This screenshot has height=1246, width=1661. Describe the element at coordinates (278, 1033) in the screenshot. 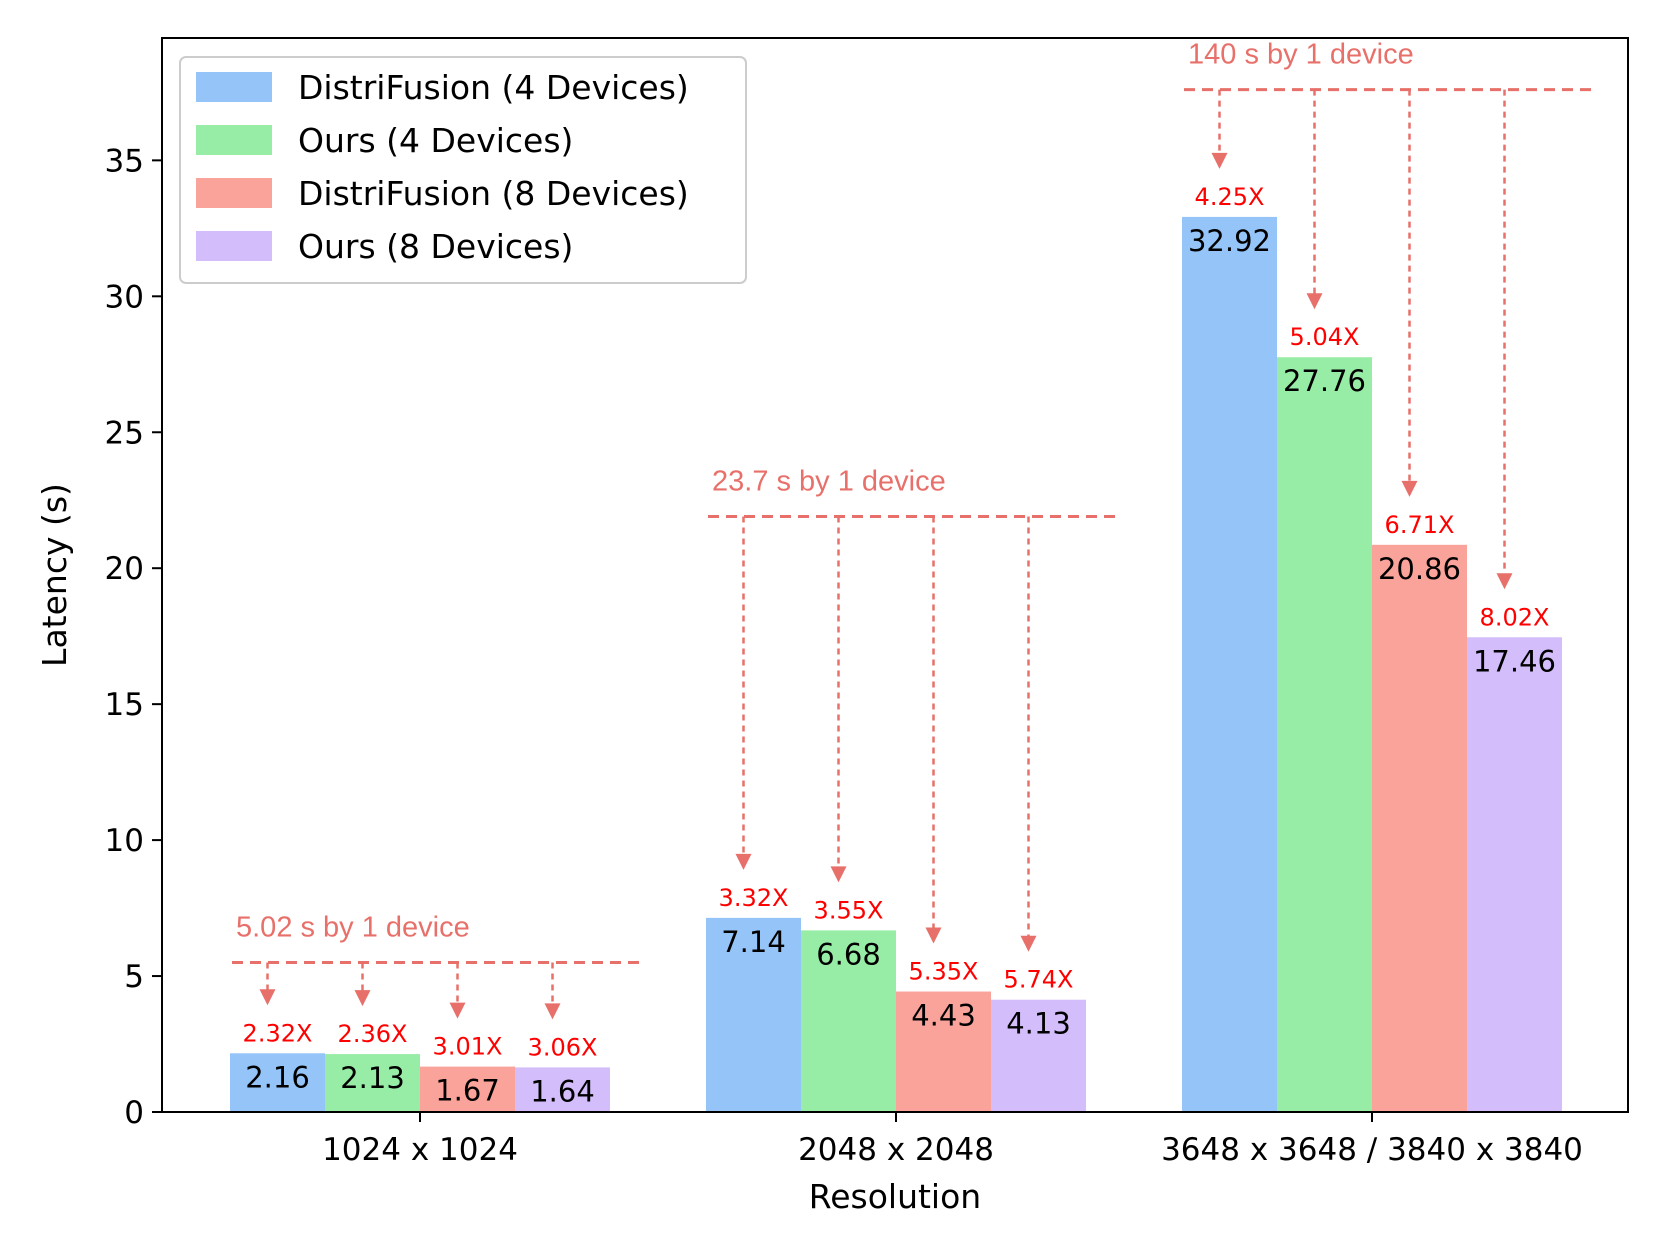

I see `speedup-label: 2.32X` at that location.